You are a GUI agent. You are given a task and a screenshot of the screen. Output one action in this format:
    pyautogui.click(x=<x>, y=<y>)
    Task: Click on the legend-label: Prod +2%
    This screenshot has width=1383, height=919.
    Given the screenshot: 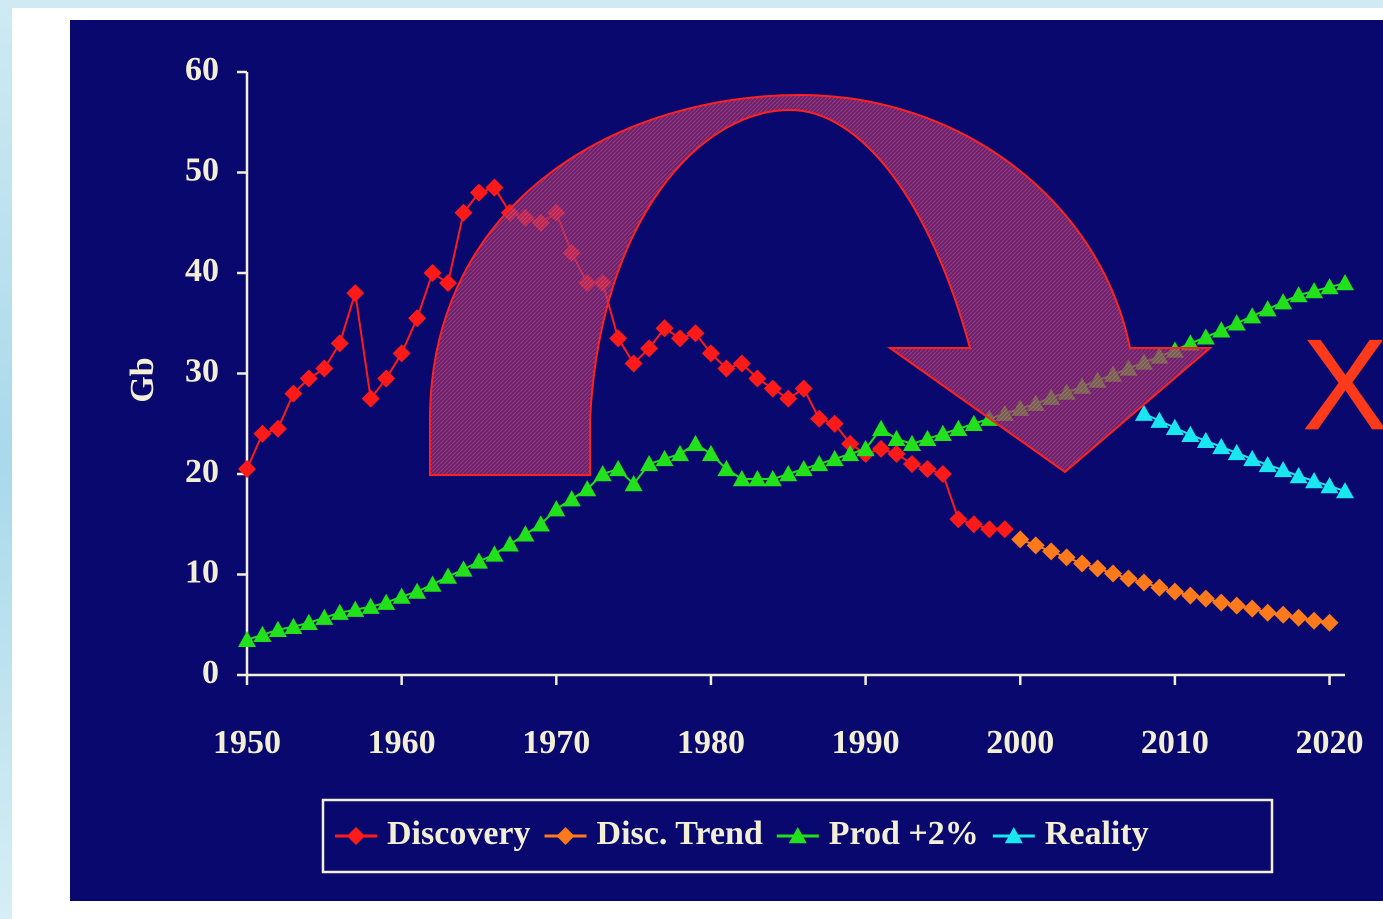 What is the action you would take?
    pyautogui.click(x=904, y=833)
    